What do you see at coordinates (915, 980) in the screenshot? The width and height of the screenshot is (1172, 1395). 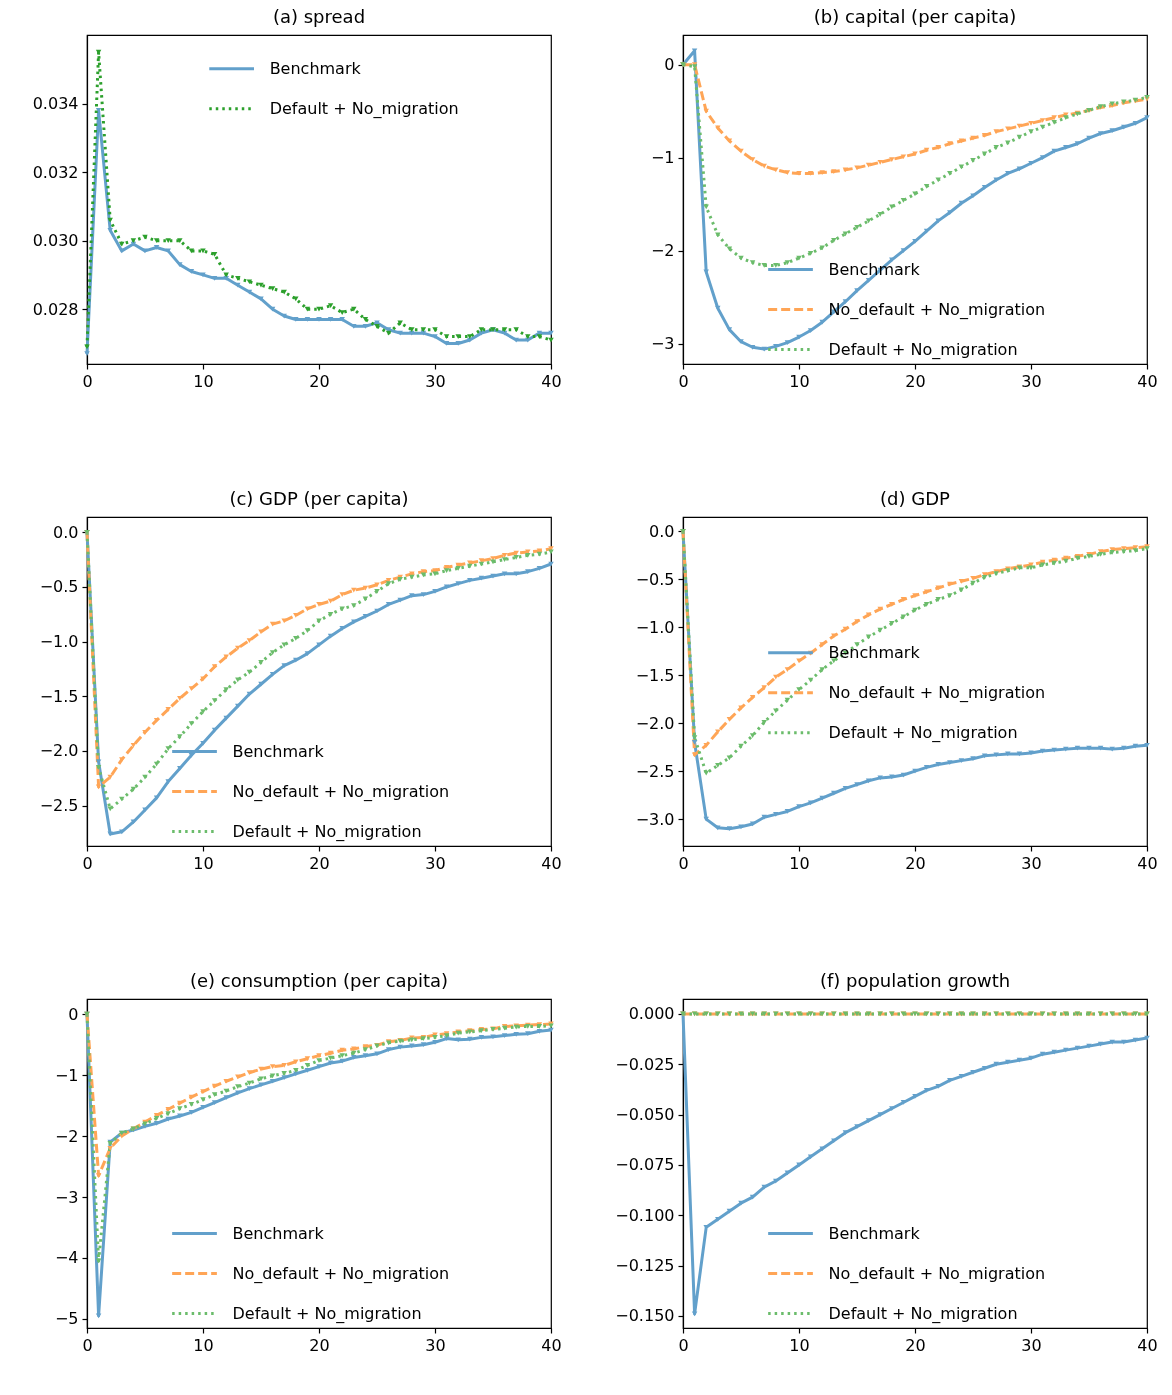 I see `chart-title: (f) population growth` at bounding box center [915, 980].